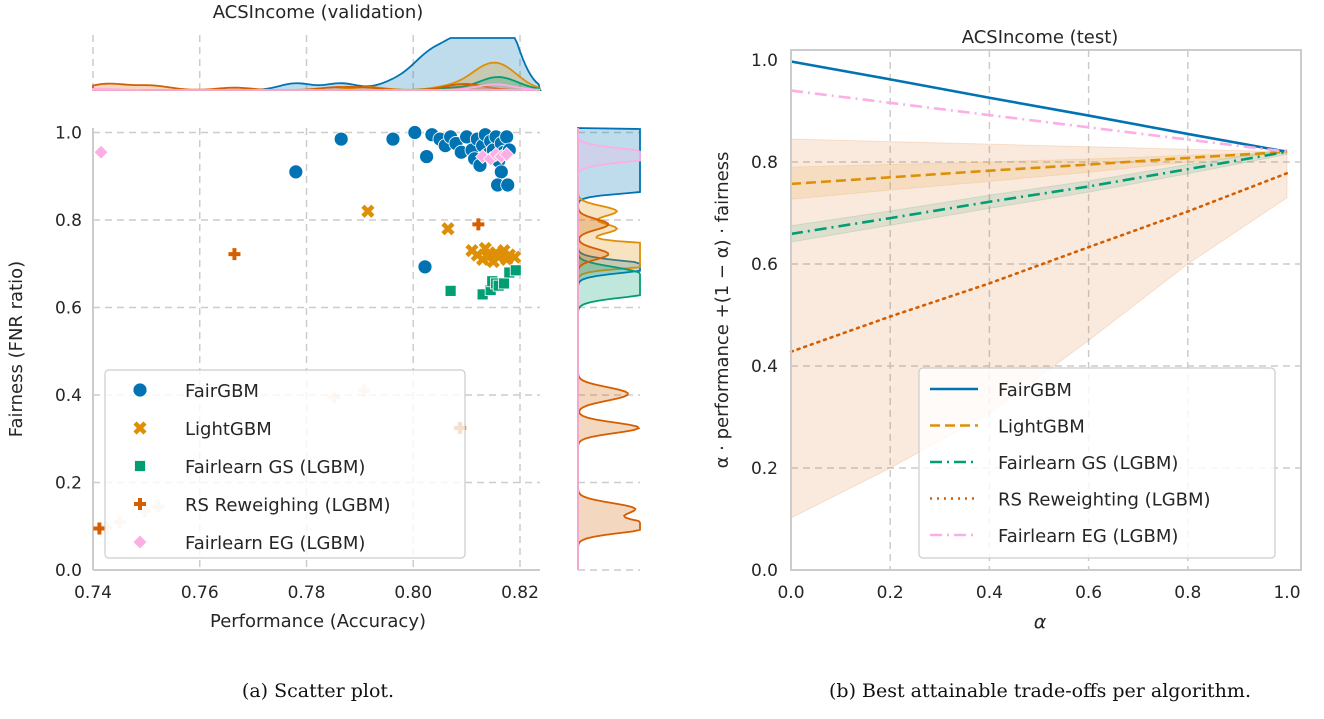 The height and width of the screenshot is (719, 1324). I want to click on x-tick-label: 0.78, so click(307, 593).